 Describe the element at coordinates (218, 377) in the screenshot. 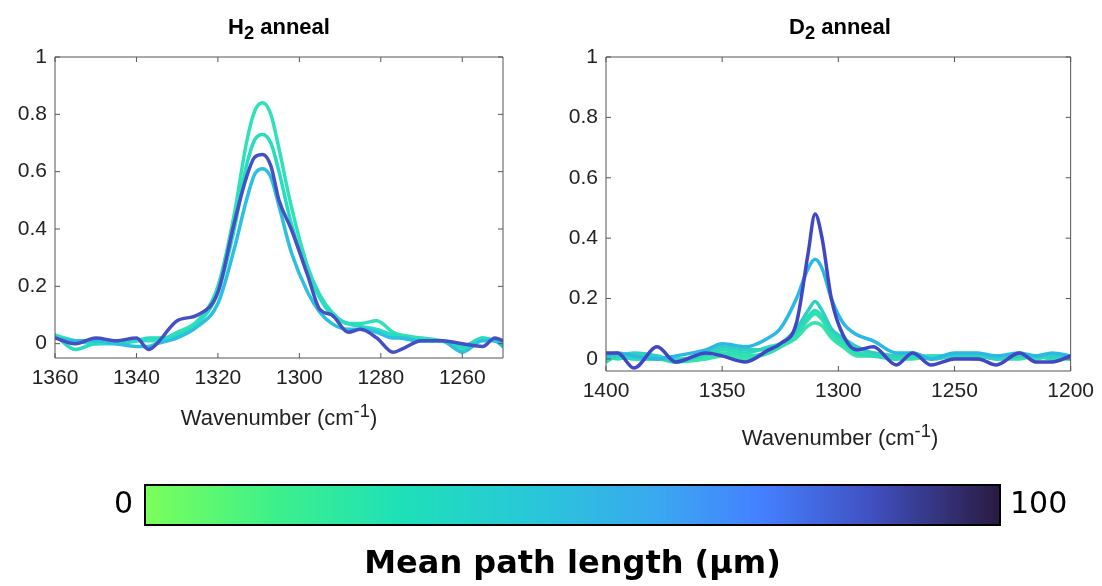

I see `x-tick-label: 1320` at that location.